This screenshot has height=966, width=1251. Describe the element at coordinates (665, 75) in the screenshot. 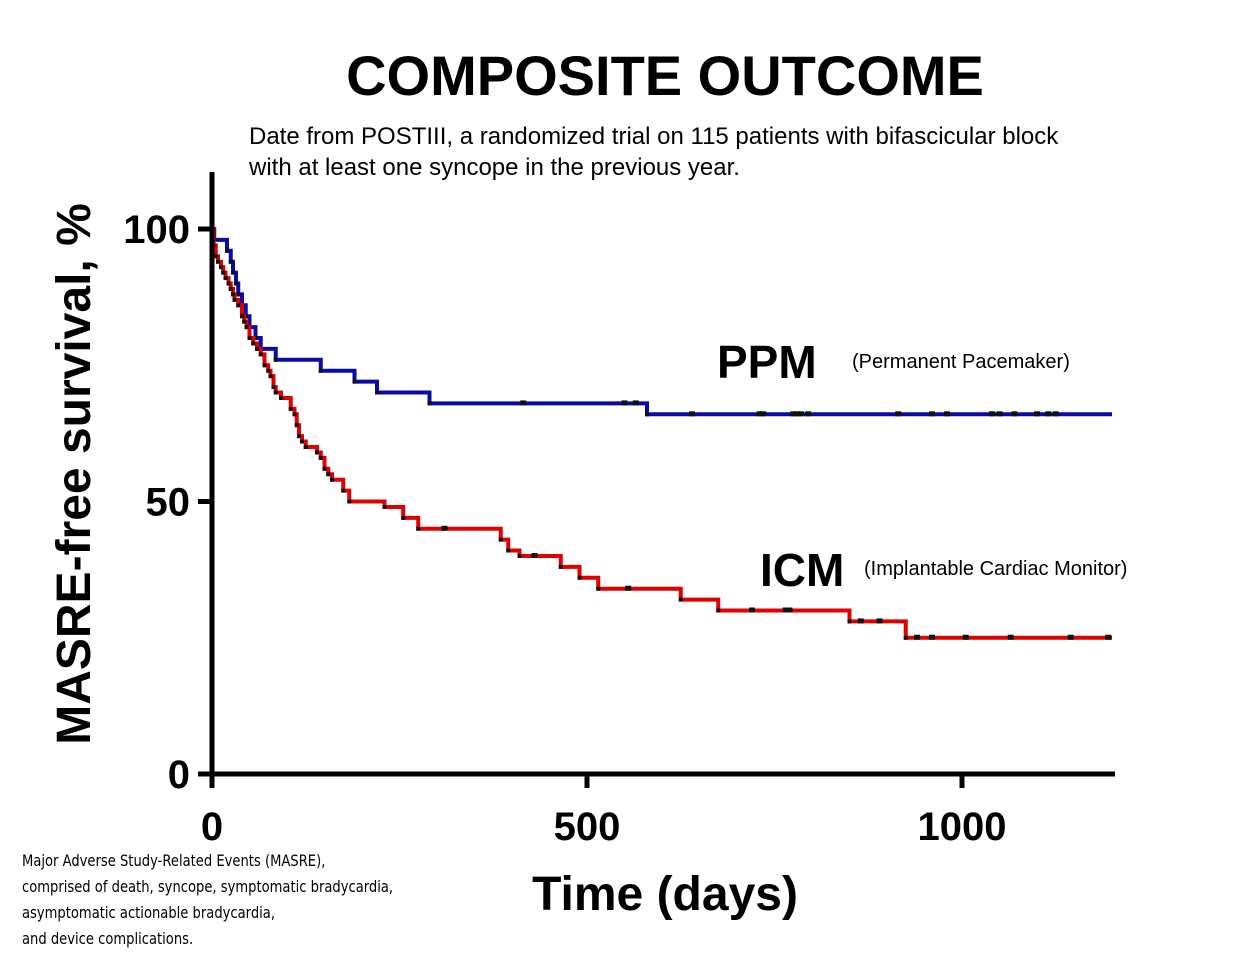

I see `chart-title: COMPOSITE OUTCOME` at that location.